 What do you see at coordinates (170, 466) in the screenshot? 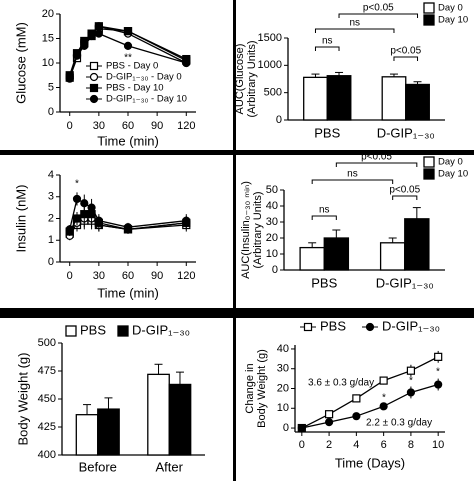
I see `x-tick-label: After` at bounding box center [170, 466].